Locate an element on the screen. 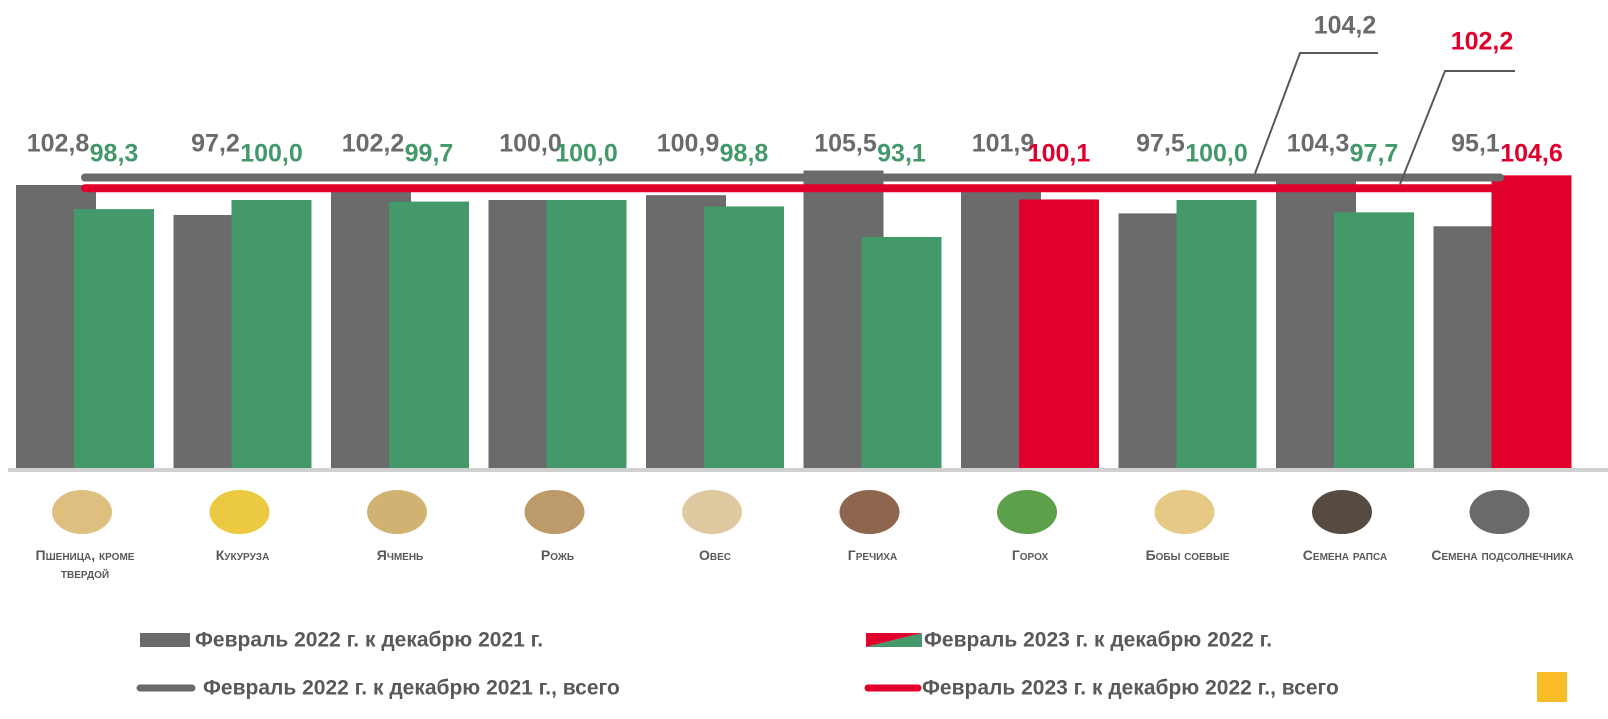  category-label: Пшеница, кроме твердой is located at coordinates (85, 564).